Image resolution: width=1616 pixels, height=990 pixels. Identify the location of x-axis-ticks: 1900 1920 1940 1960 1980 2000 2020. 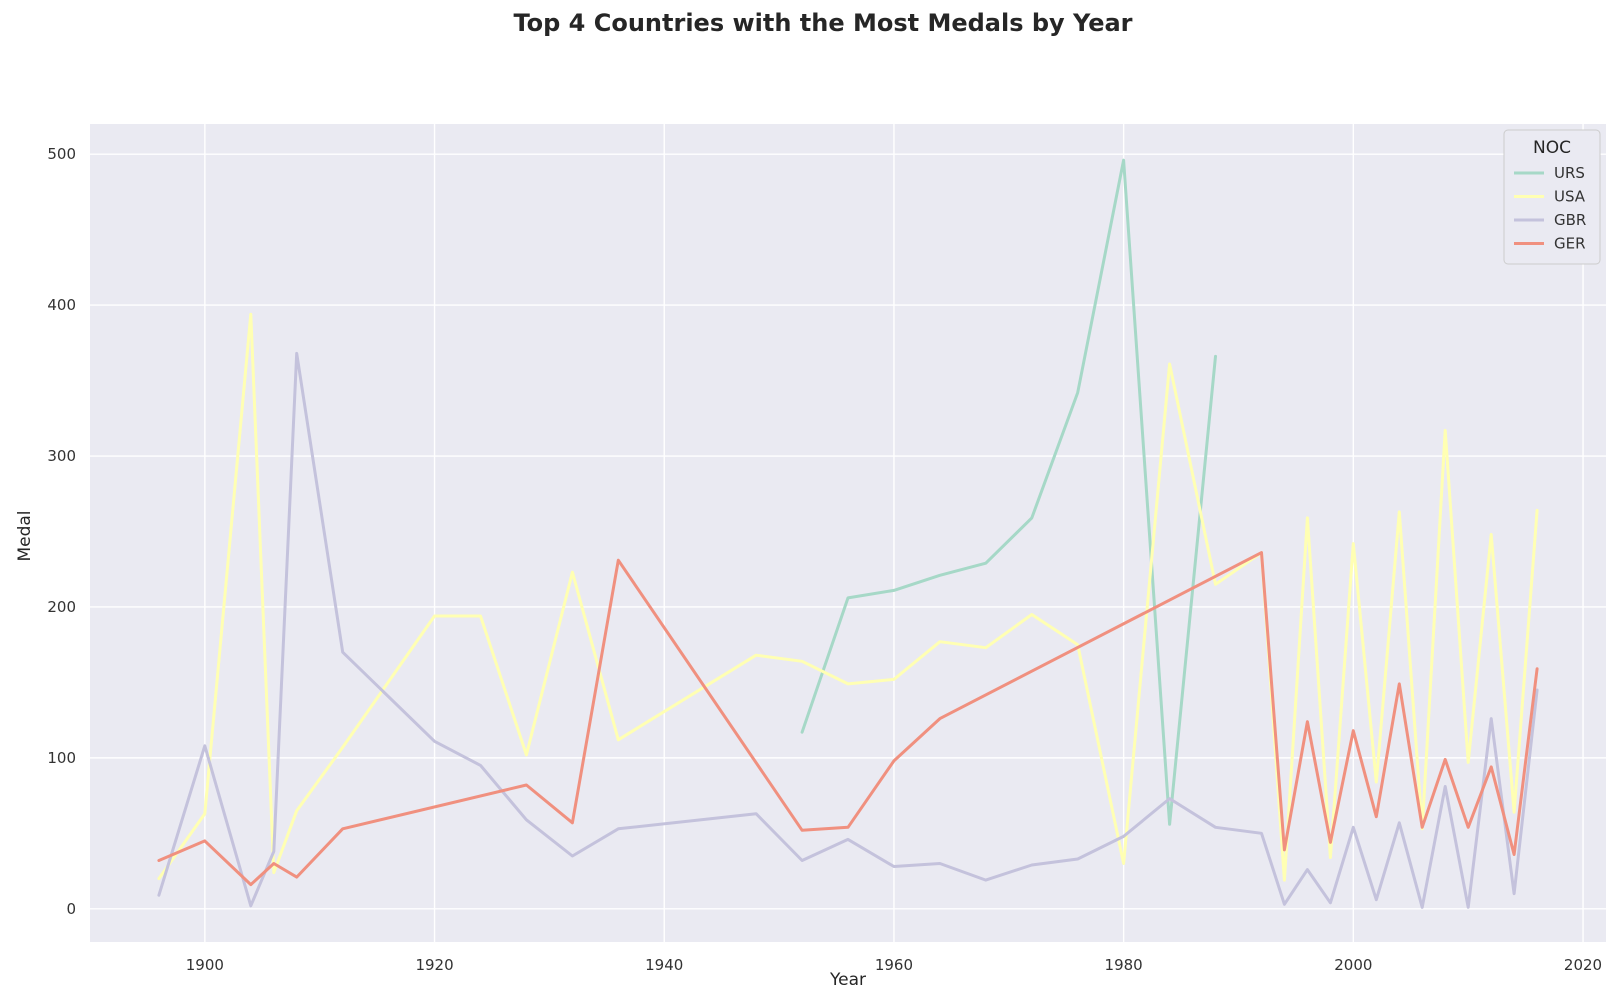
(894, 965).